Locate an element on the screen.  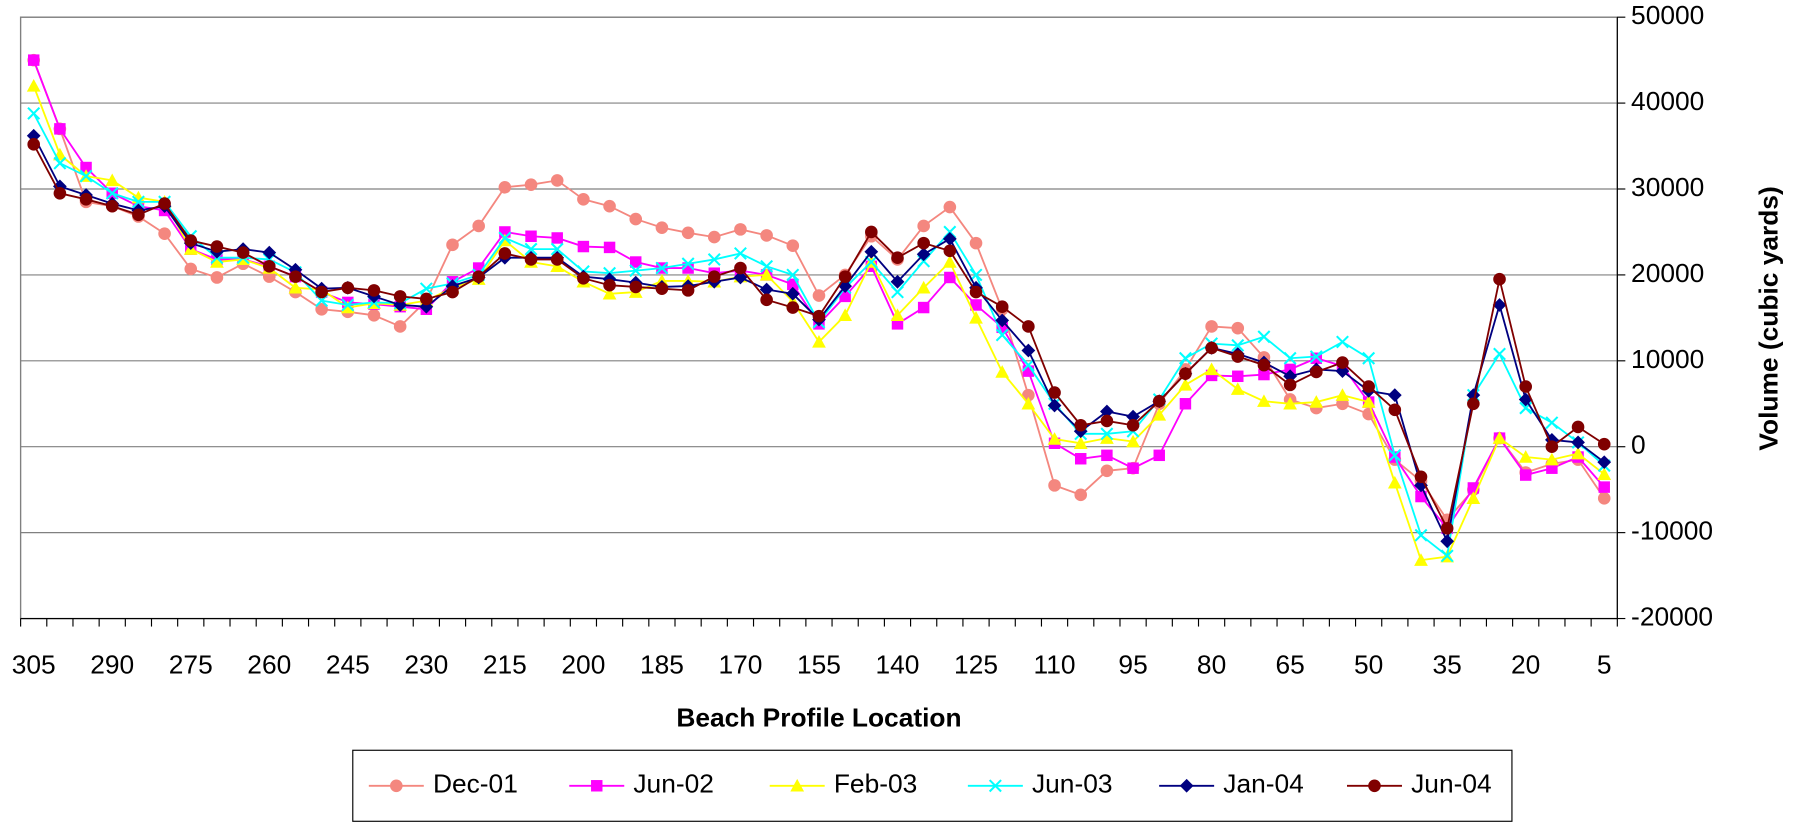
x-tick-label: 230 is located at coordinates (426, 665).